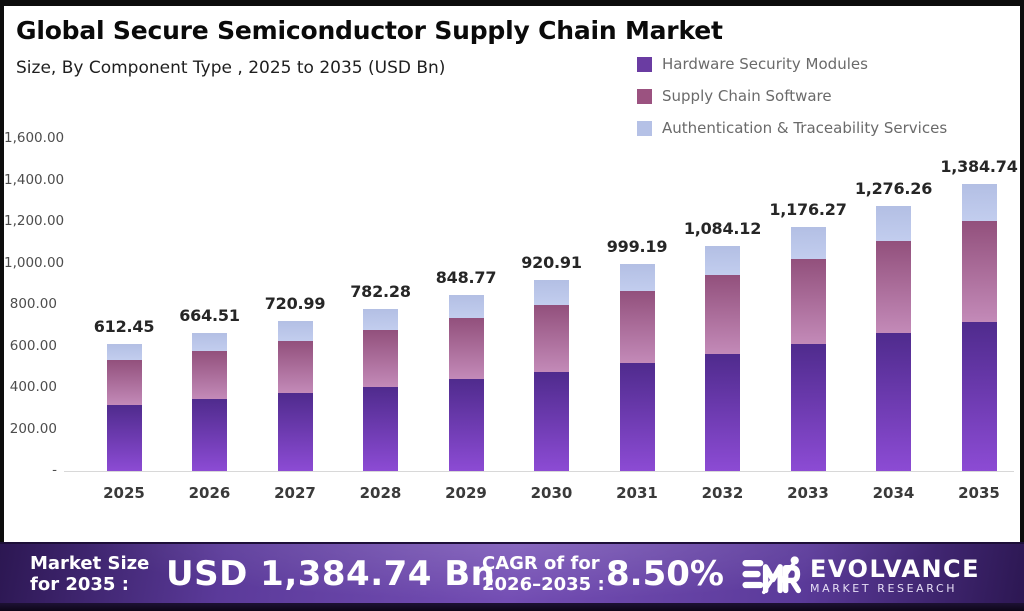 This screenshot has height=611, width=1024. What do you see at coordinates (33, 387) in the screenshot?
I see `y-axis-tick-label: 400.00` at bounding box center [33, 387].